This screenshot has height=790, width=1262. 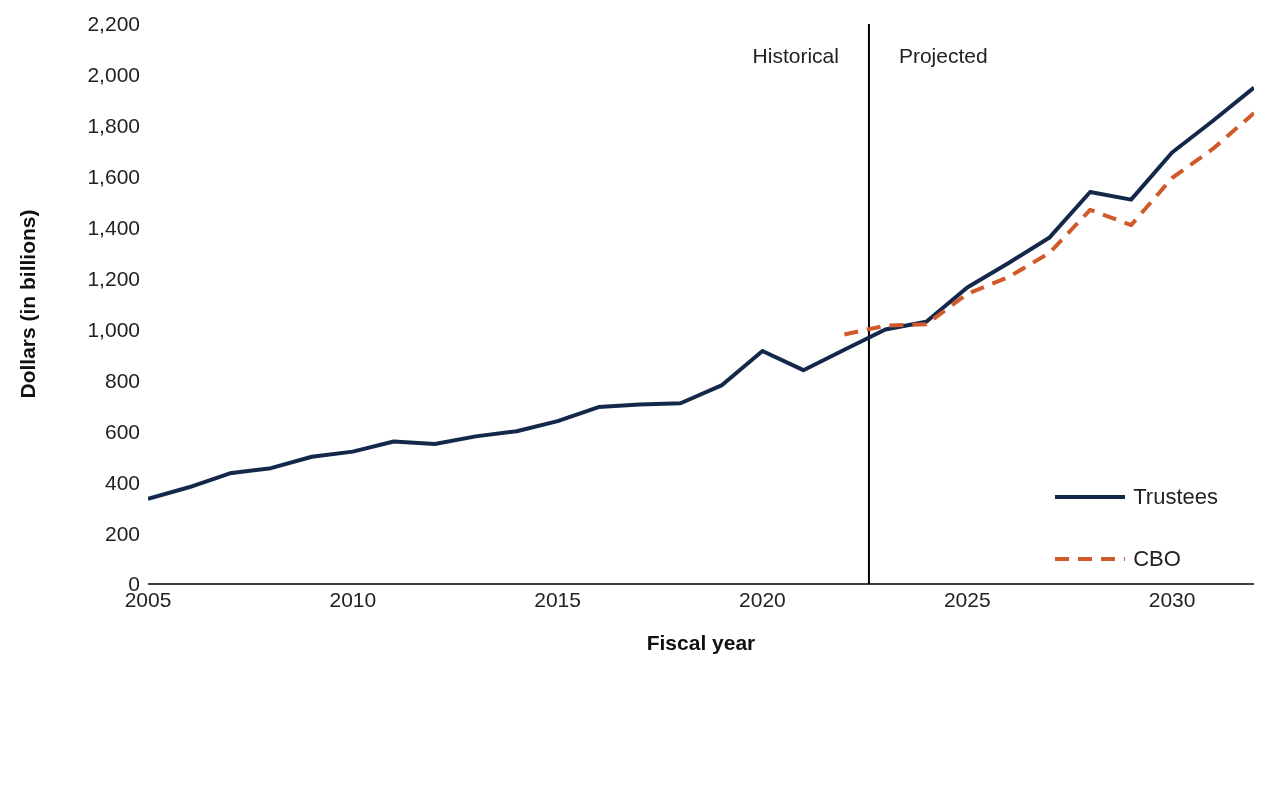 I want to click on y-axis-title: Dollars (in billions), so click(x=28, y=304).